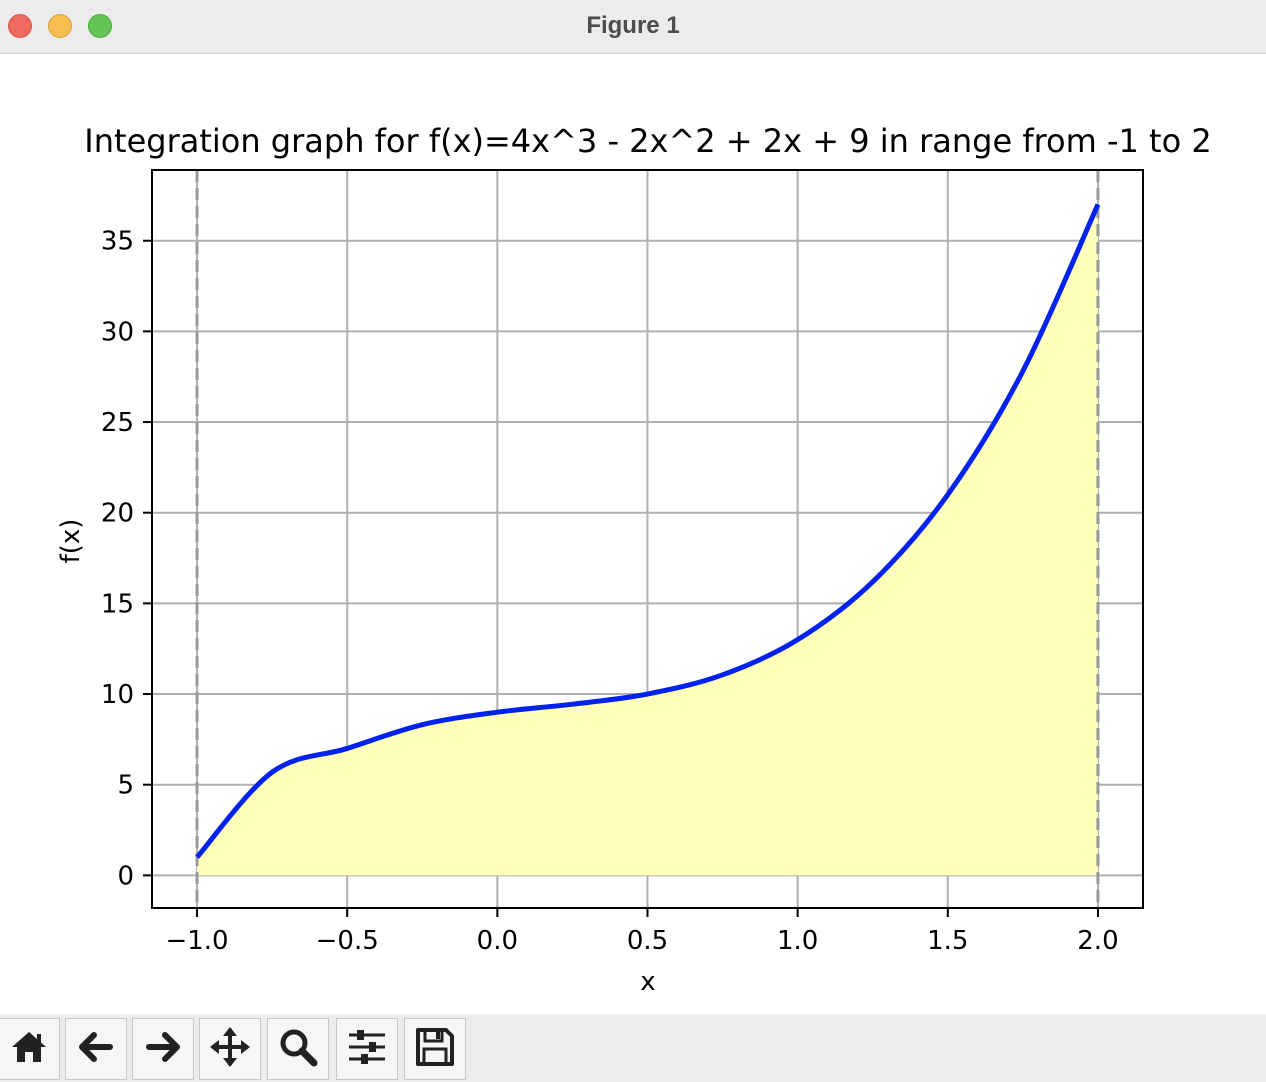  What do you see at coordinates (633, 1048) in the screenshot?
I see `navigation-toolbar` at bounding box center [633, 1048].